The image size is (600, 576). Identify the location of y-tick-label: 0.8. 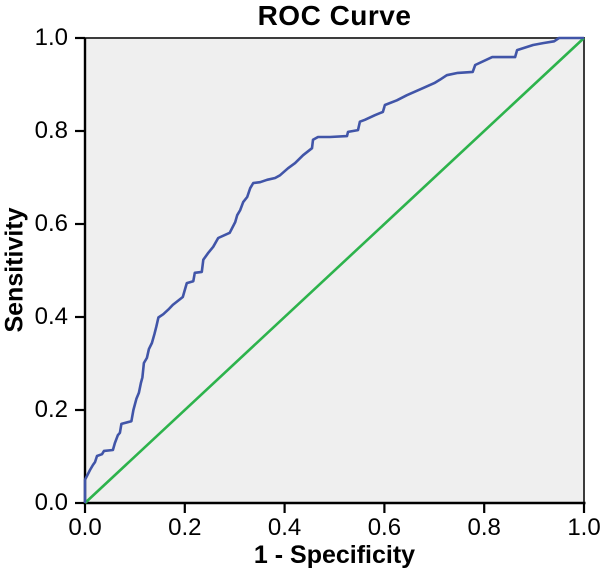
(51, 130).